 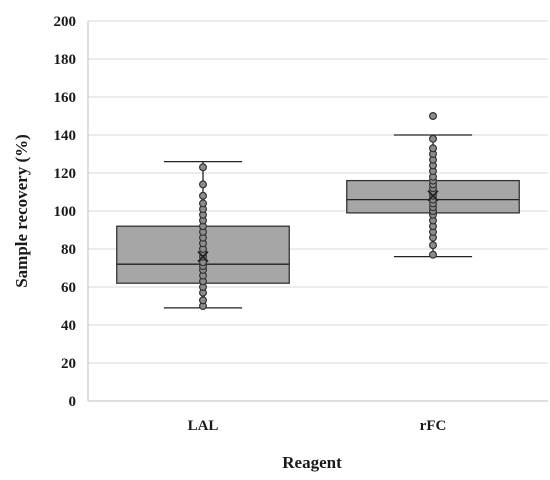 I want to click on y-tick-label: 40, so click(x=68, y=326).